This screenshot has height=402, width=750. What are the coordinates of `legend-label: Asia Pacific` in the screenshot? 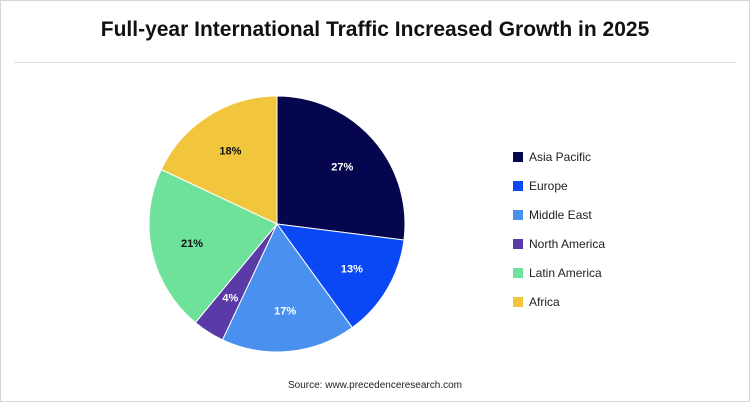 It's located at (560, 156).